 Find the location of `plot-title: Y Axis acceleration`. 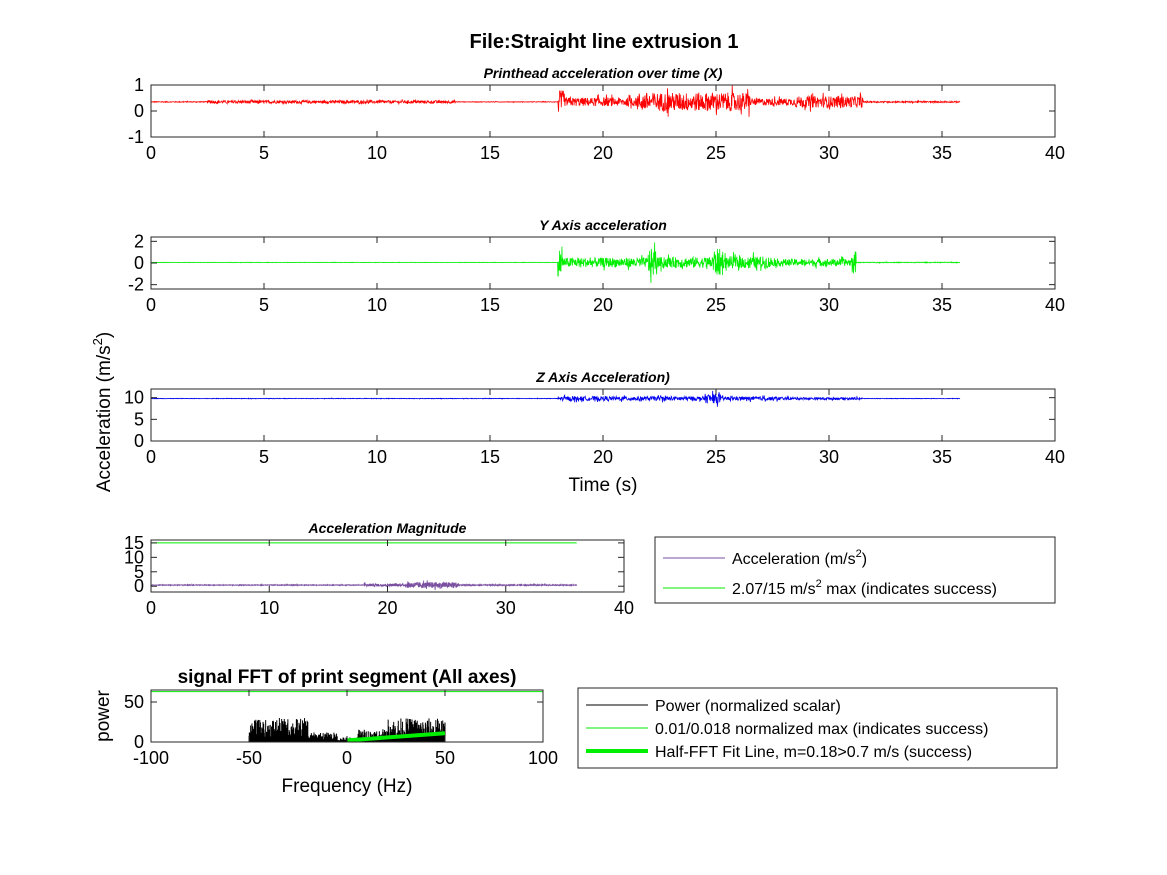

plot-title: Y Axis acceleration is located at coordinates (603, 225).